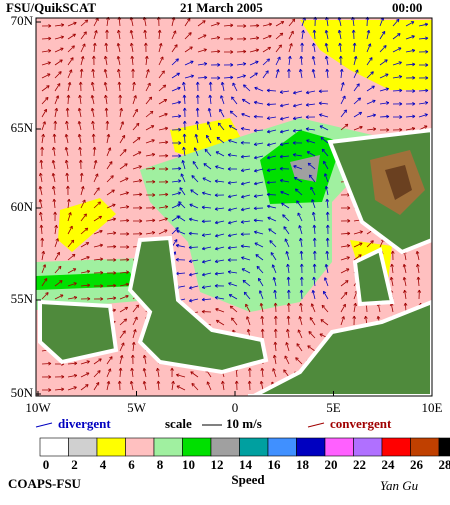 This screenshot has height=505, width=450. I want to click on vector-legend: divergent scale 10 m/s convergent, so click(214, 423).